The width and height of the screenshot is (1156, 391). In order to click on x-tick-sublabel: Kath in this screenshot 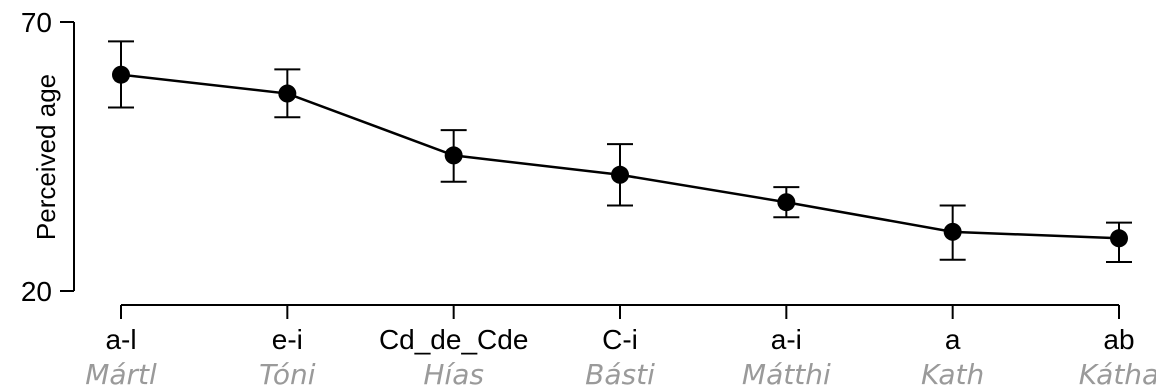, I will do `click(952, 374)`.